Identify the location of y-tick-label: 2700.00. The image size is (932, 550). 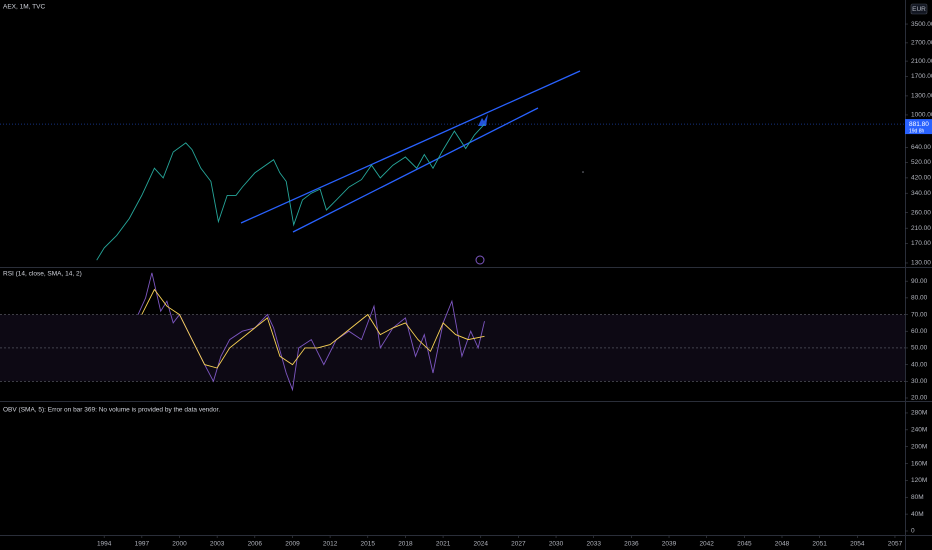
(921, 43).